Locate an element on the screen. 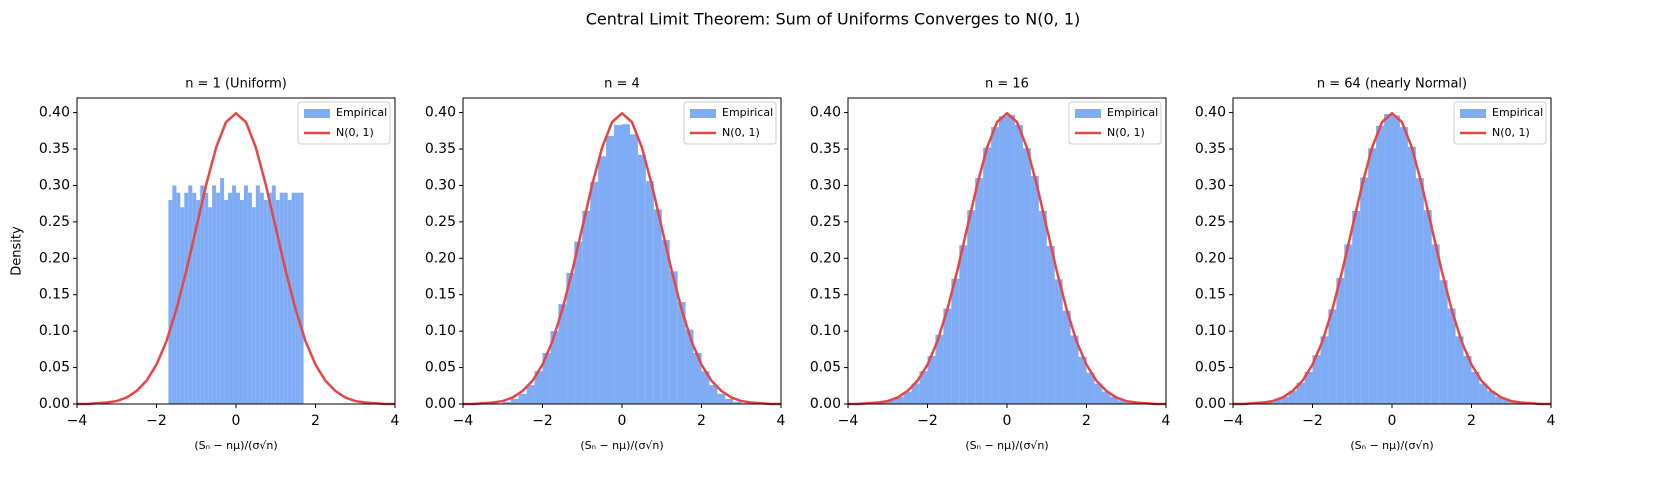 The height and width of the screenshot is (496, 1667). subplot-title: n = 1 (Uniform) is located at coordinates (236, 84).